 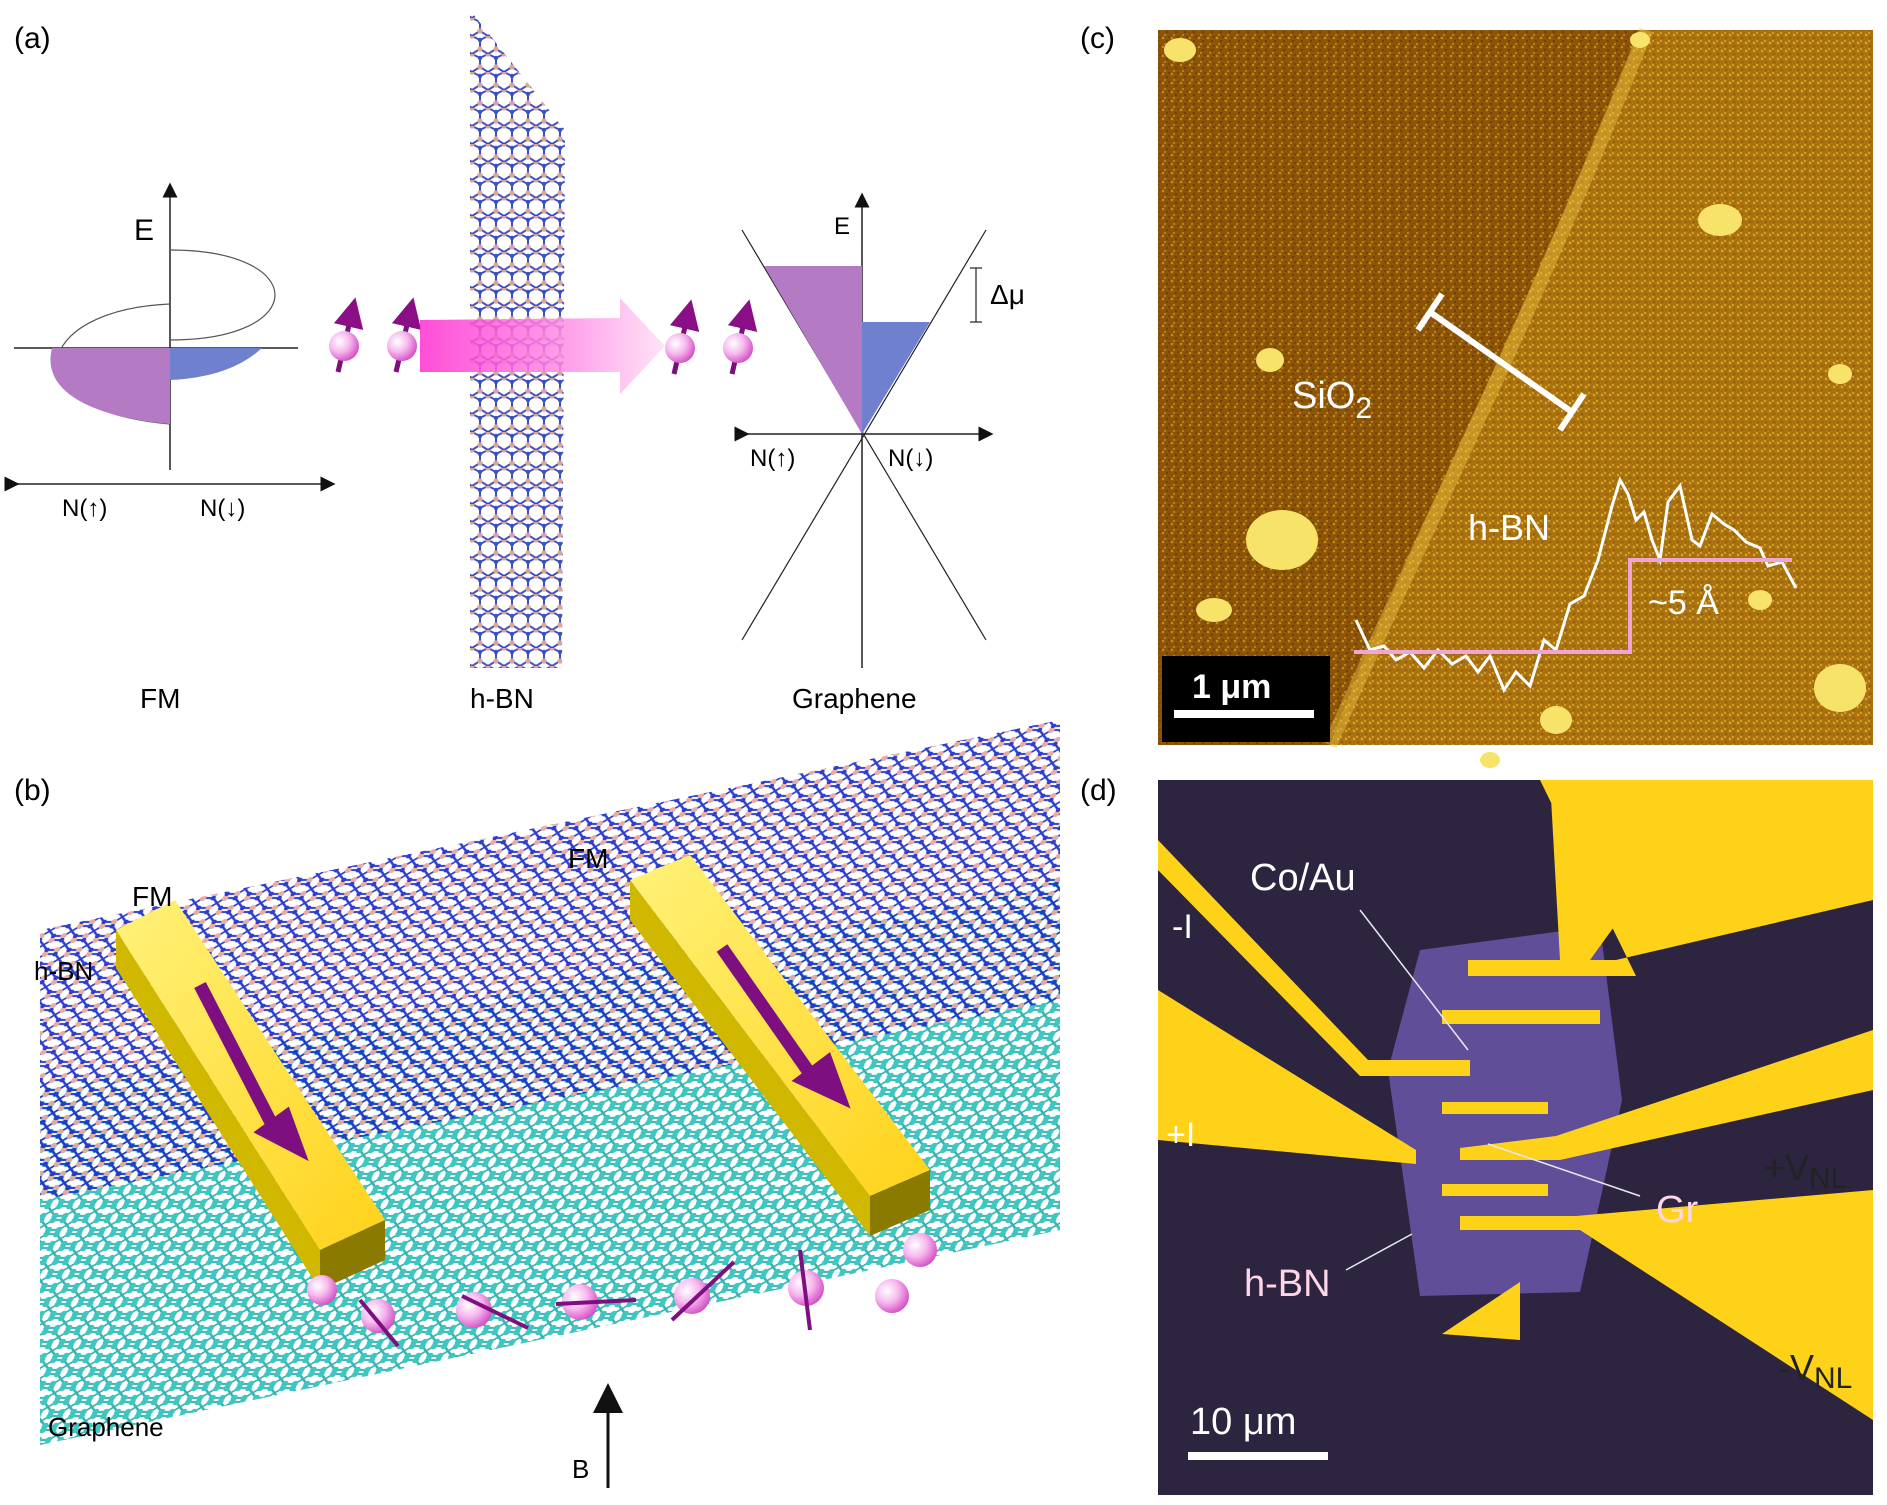 I want to click on fm-energy-label: E, so click(x=144, y=230).